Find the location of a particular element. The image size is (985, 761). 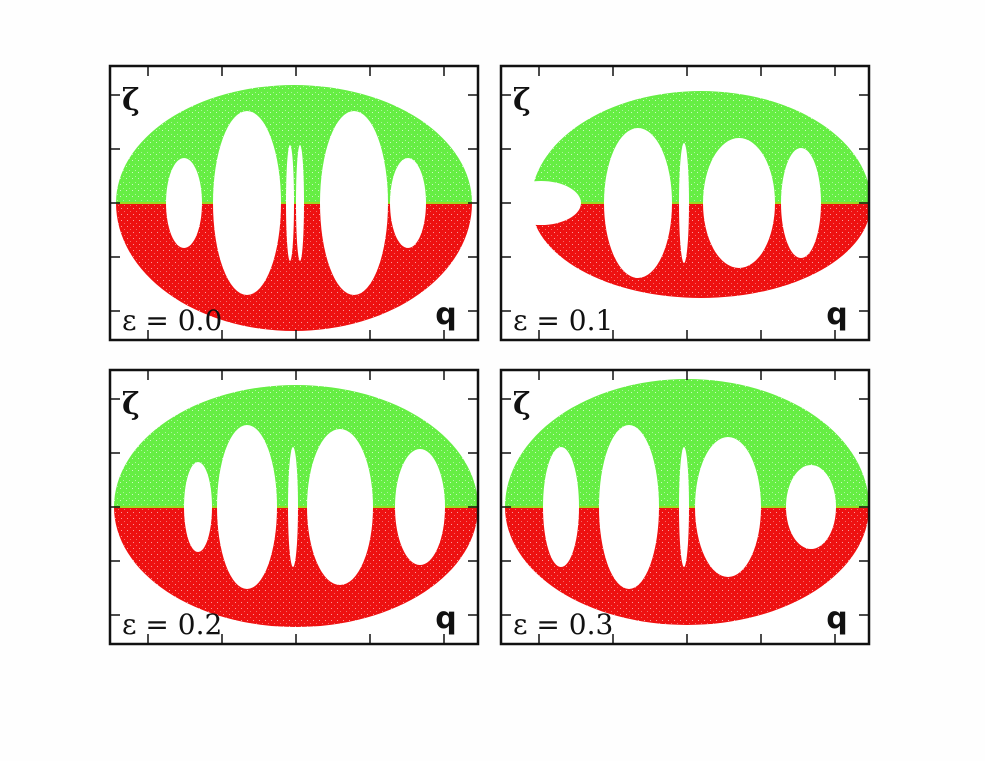

panel: ζ q ε = 0.2 is located at coordinates (294, 507).